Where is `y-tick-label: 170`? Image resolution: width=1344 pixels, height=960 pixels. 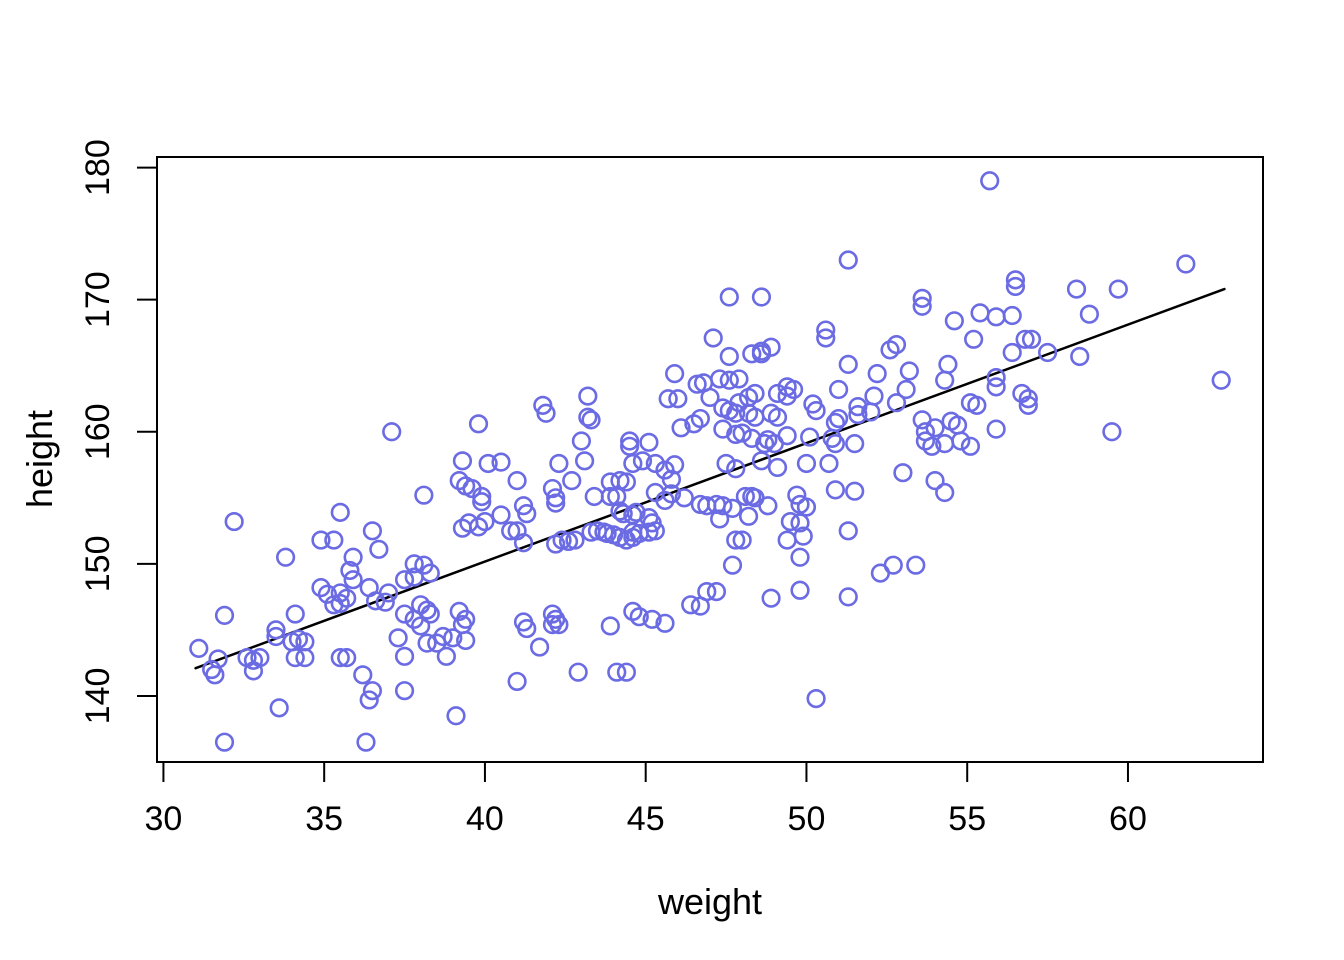
y-tick-label: 170 is located at coordinates (98, 299).